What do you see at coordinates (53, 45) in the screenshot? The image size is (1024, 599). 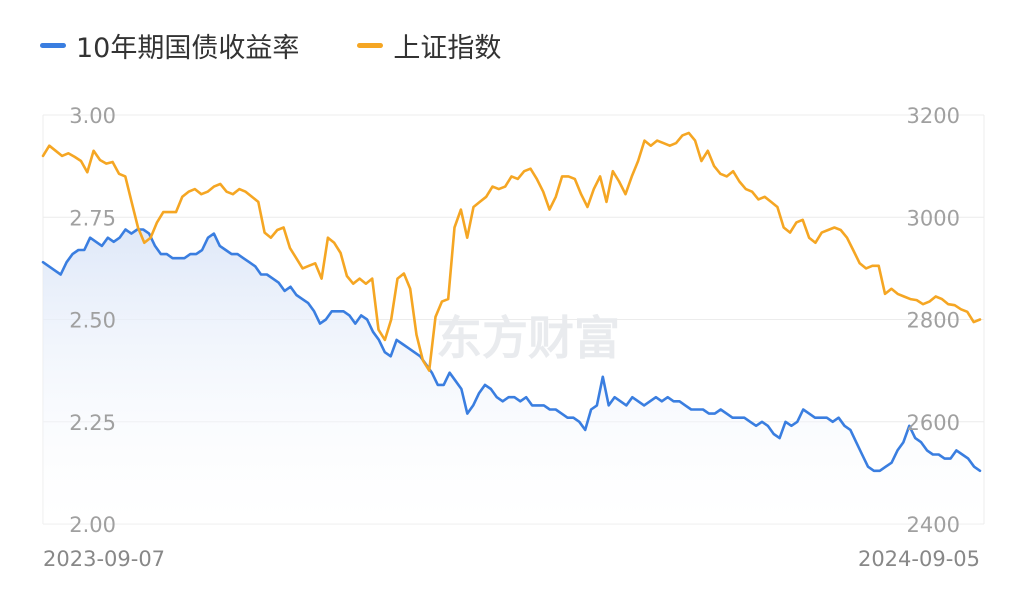 I see `legend-swatch-bond` at bounding box center [53, 45].